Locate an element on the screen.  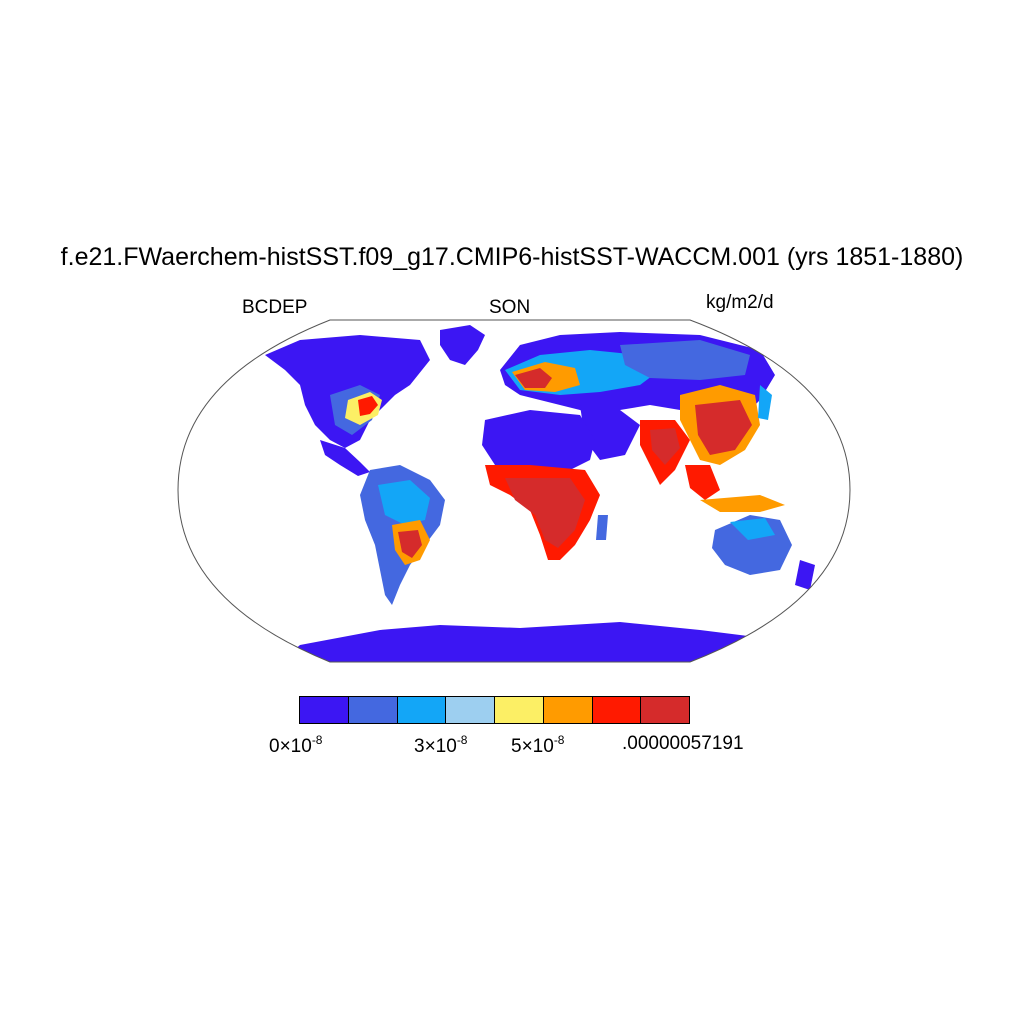
land-india-core is located at coordinates (665, 446).